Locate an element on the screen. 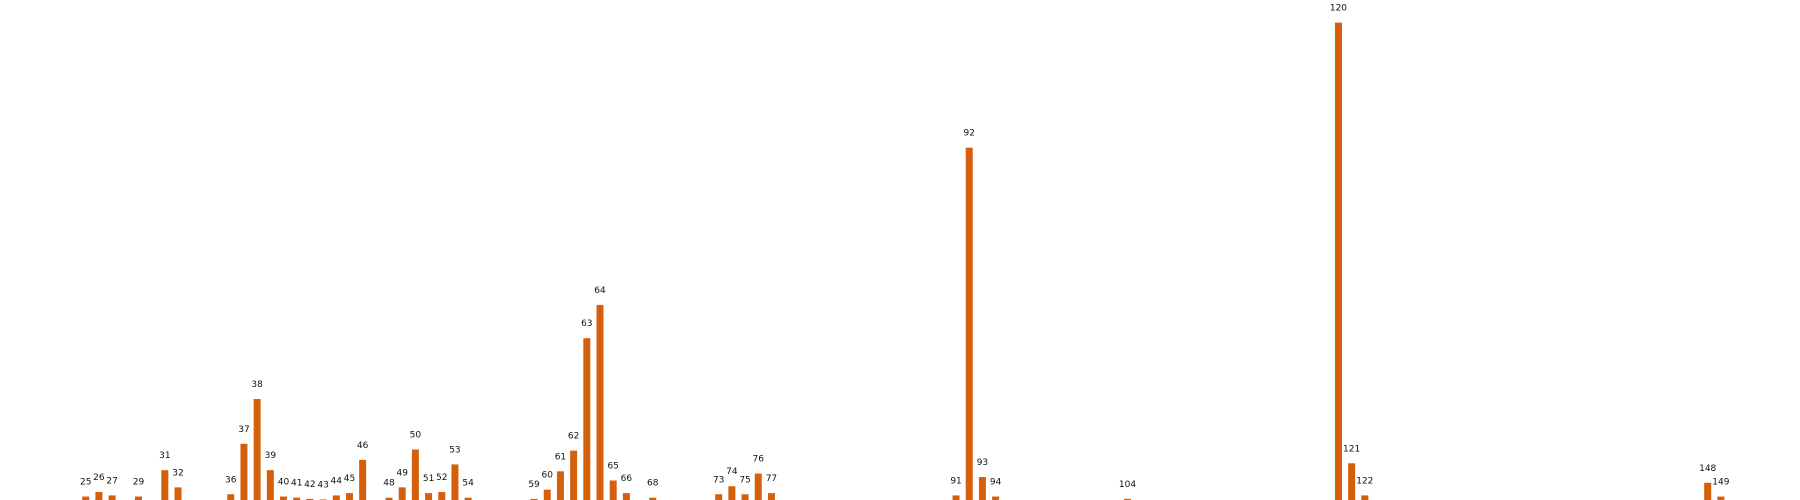 The height and width of the screenshot is (500, 1800). bar-label: 63 is located at coordinates (586, 324).